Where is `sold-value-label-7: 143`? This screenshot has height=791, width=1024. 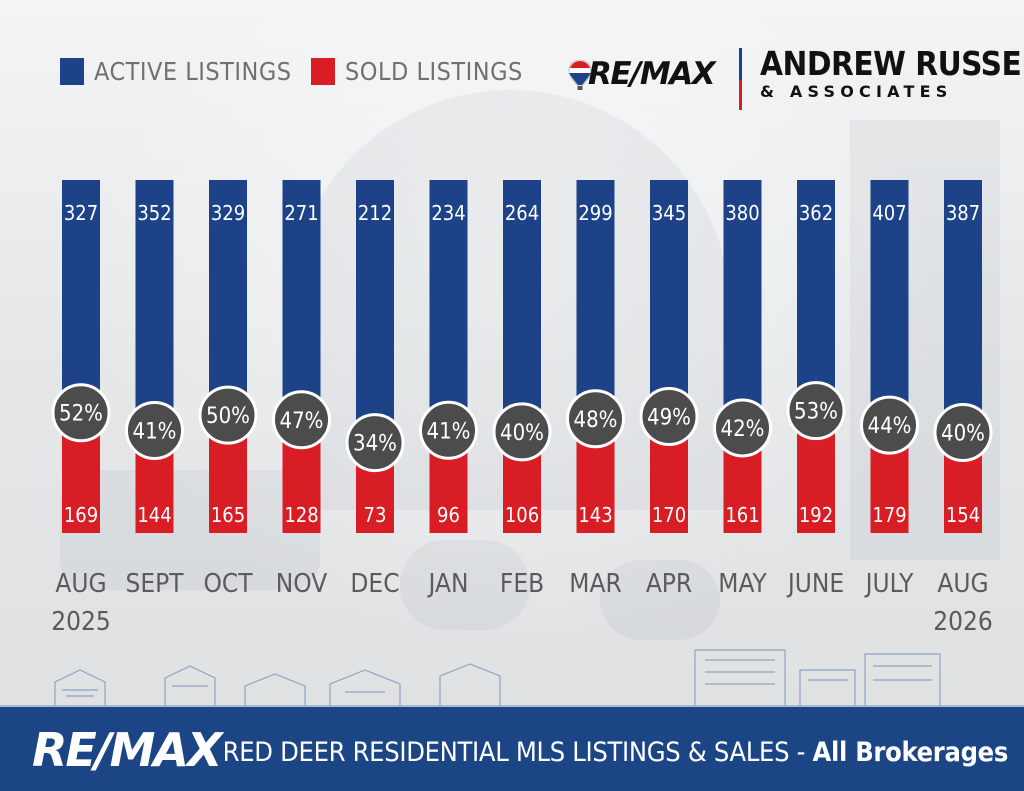 sold-value-label-7: 143 is located at coordinates (595, 515).